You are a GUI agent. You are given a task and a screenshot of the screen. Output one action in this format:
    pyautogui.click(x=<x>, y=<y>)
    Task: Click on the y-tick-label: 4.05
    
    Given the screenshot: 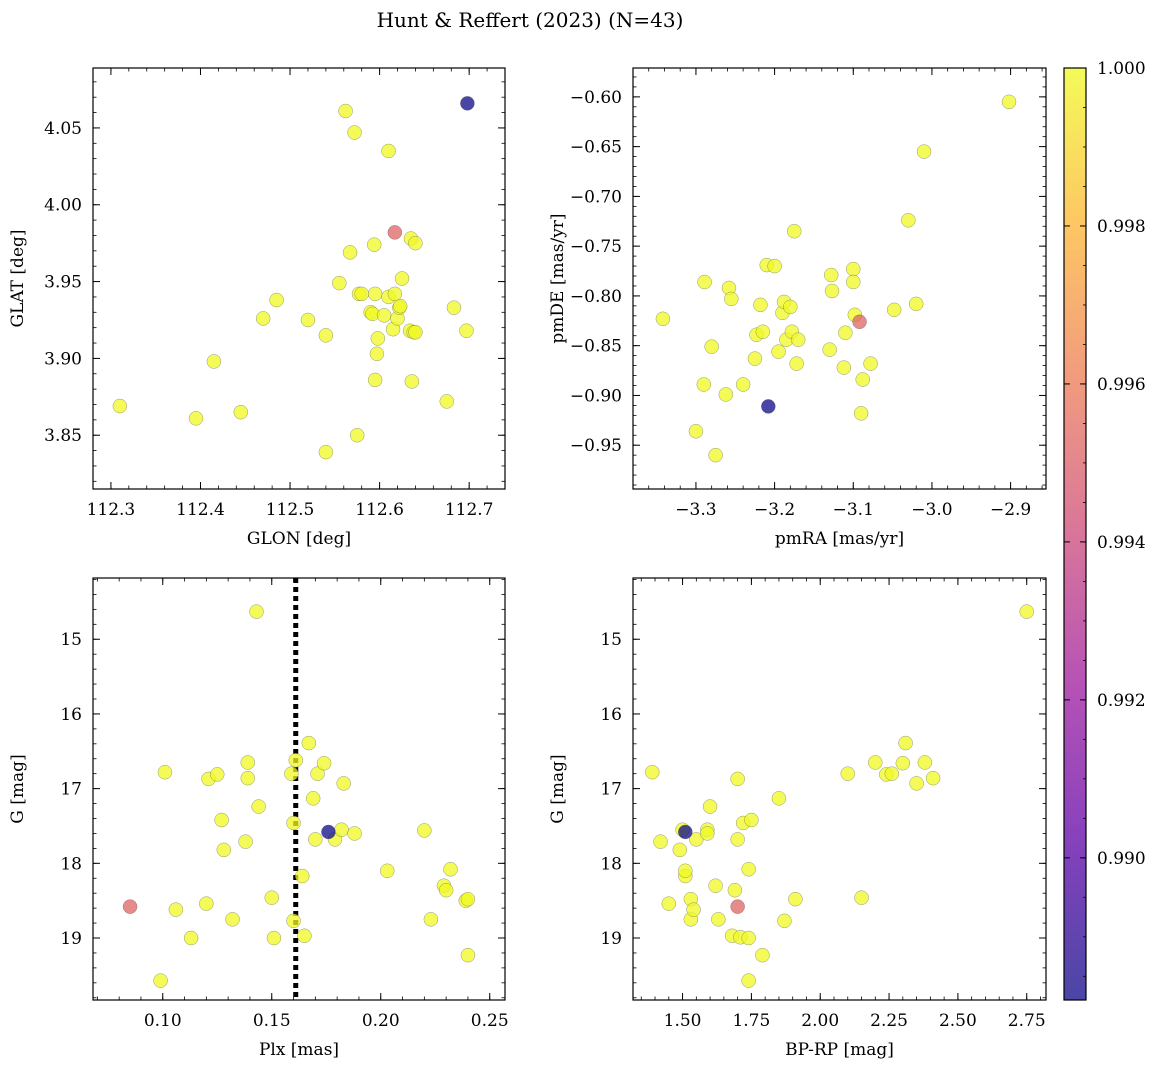 What is the action you would take?
    pyautogui.click(x=63, y=129)
    